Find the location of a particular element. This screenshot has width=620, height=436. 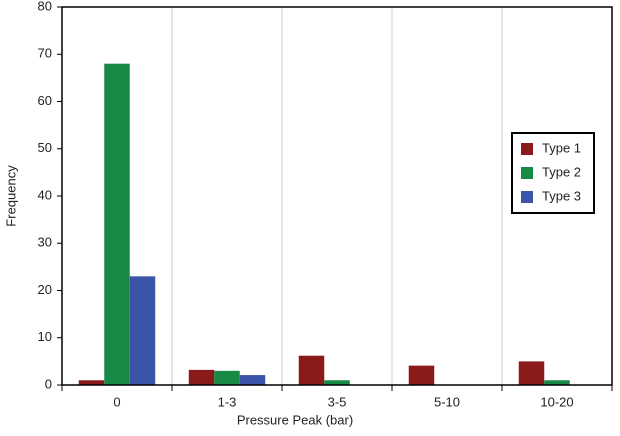

y-tick-label: 0 is located at coordinates (48, 383).